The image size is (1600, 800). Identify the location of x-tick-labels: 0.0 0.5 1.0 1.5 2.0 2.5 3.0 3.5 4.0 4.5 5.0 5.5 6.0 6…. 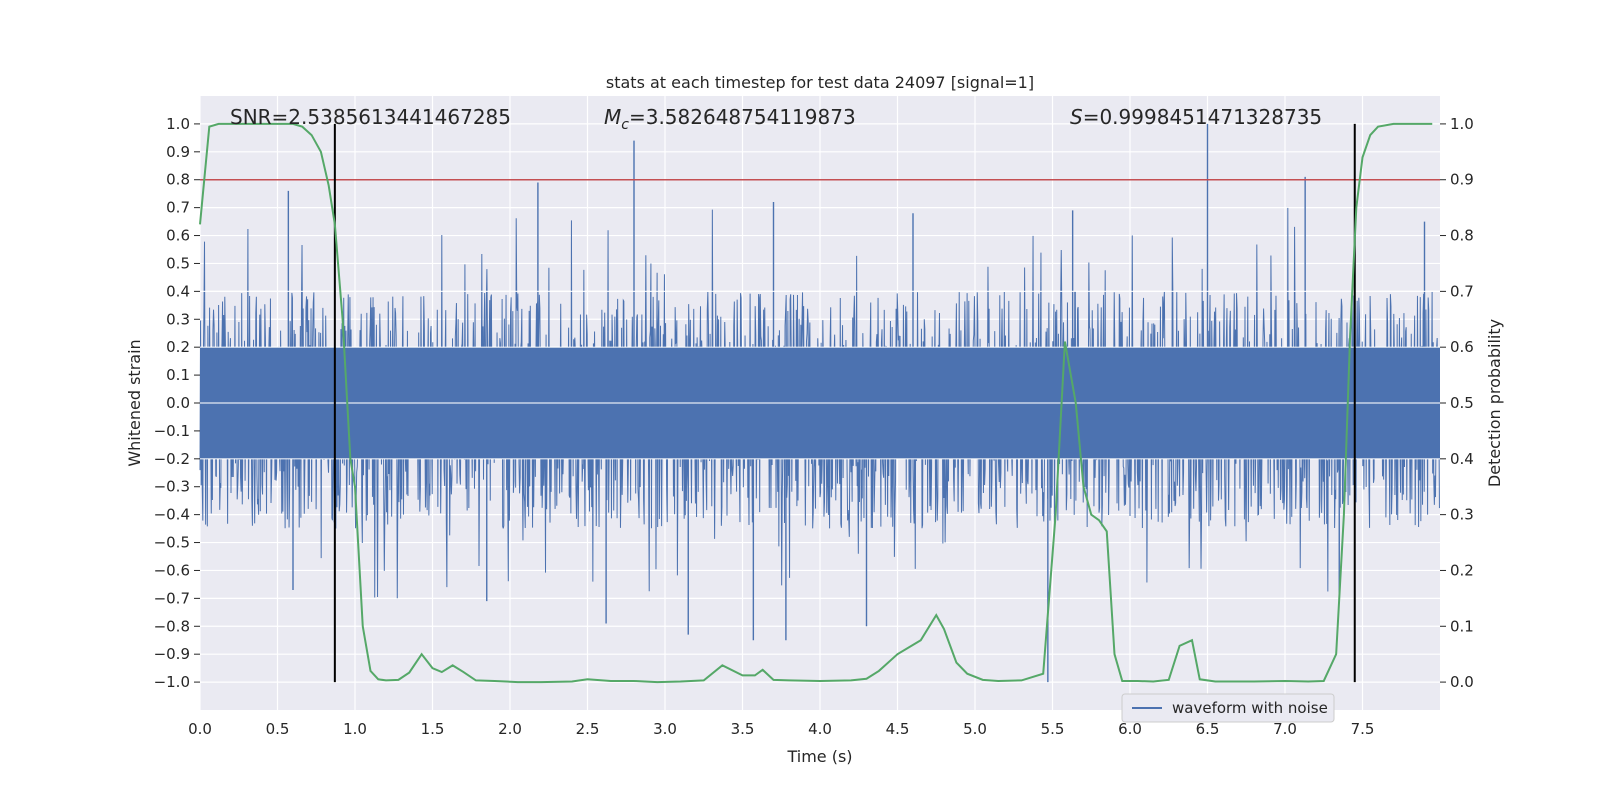
(781, 729).